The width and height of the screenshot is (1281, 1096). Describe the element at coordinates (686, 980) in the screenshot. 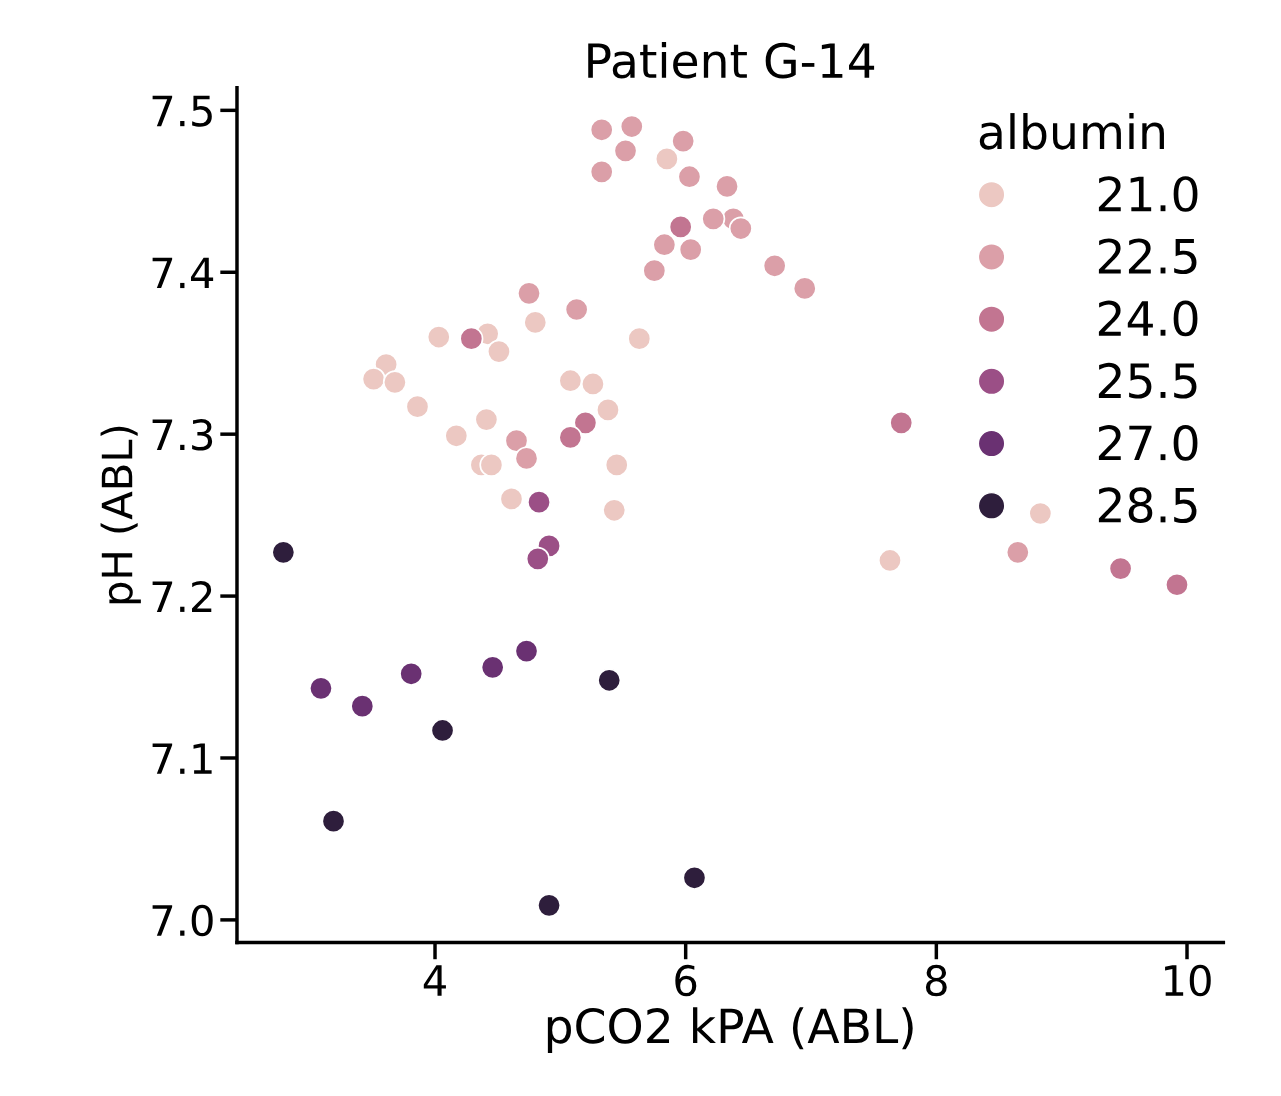

I see `x-tick-label: 6` at that location.